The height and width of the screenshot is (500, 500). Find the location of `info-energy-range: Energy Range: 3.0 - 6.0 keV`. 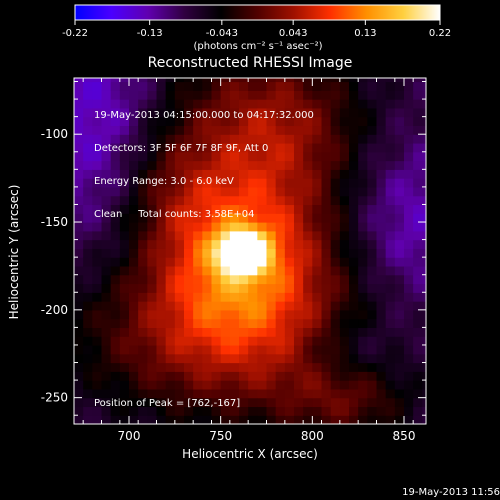

info-energy-range: Energy Range: 3.0 - 6.0 keV is located at coordinates (164, 181).